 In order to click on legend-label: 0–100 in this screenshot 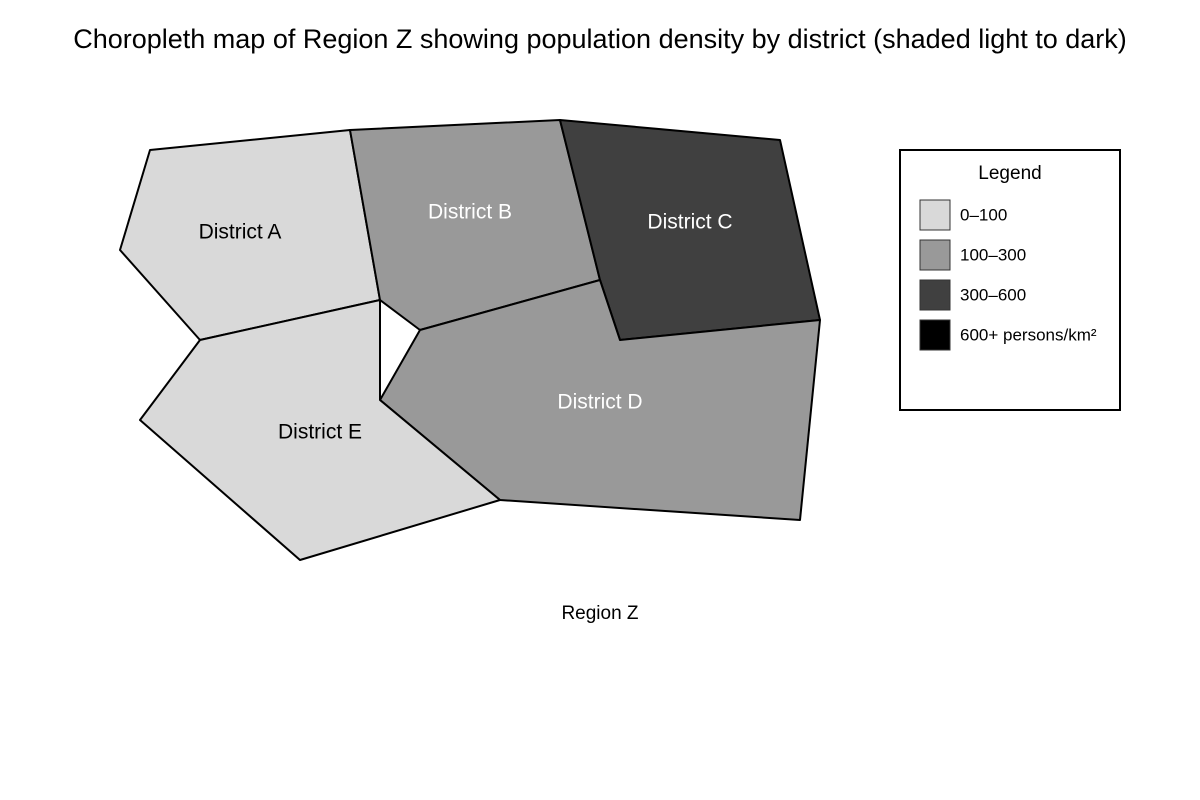, I will do `click(983, 214)`.